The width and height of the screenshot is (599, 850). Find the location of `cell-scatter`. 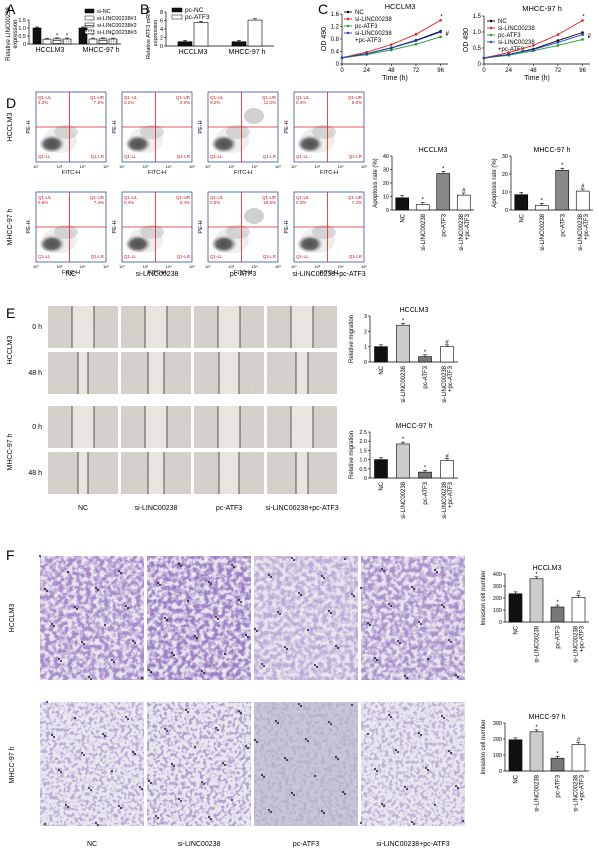

cell-scatter is located at coordinates (60, 140).